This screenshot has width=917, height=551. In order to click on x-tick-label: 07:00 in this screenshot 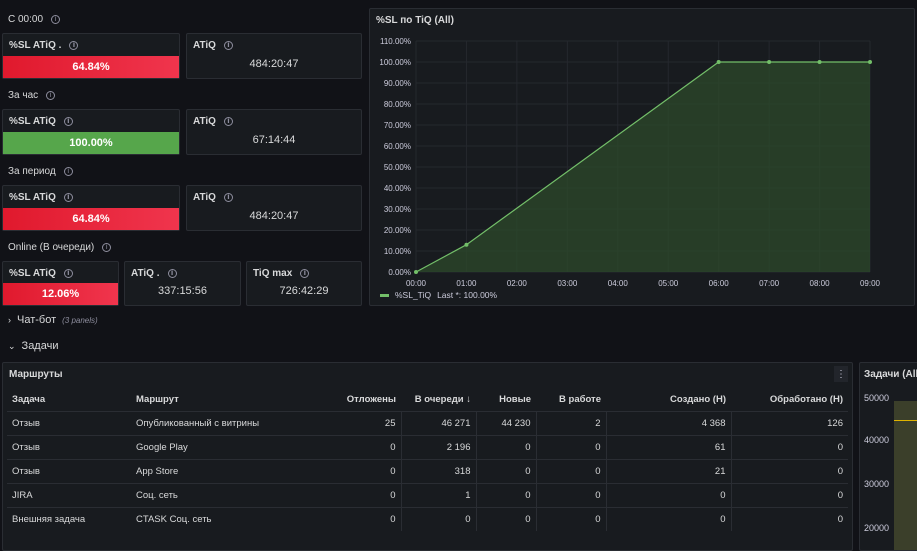, I will do `click(769, 283)`.